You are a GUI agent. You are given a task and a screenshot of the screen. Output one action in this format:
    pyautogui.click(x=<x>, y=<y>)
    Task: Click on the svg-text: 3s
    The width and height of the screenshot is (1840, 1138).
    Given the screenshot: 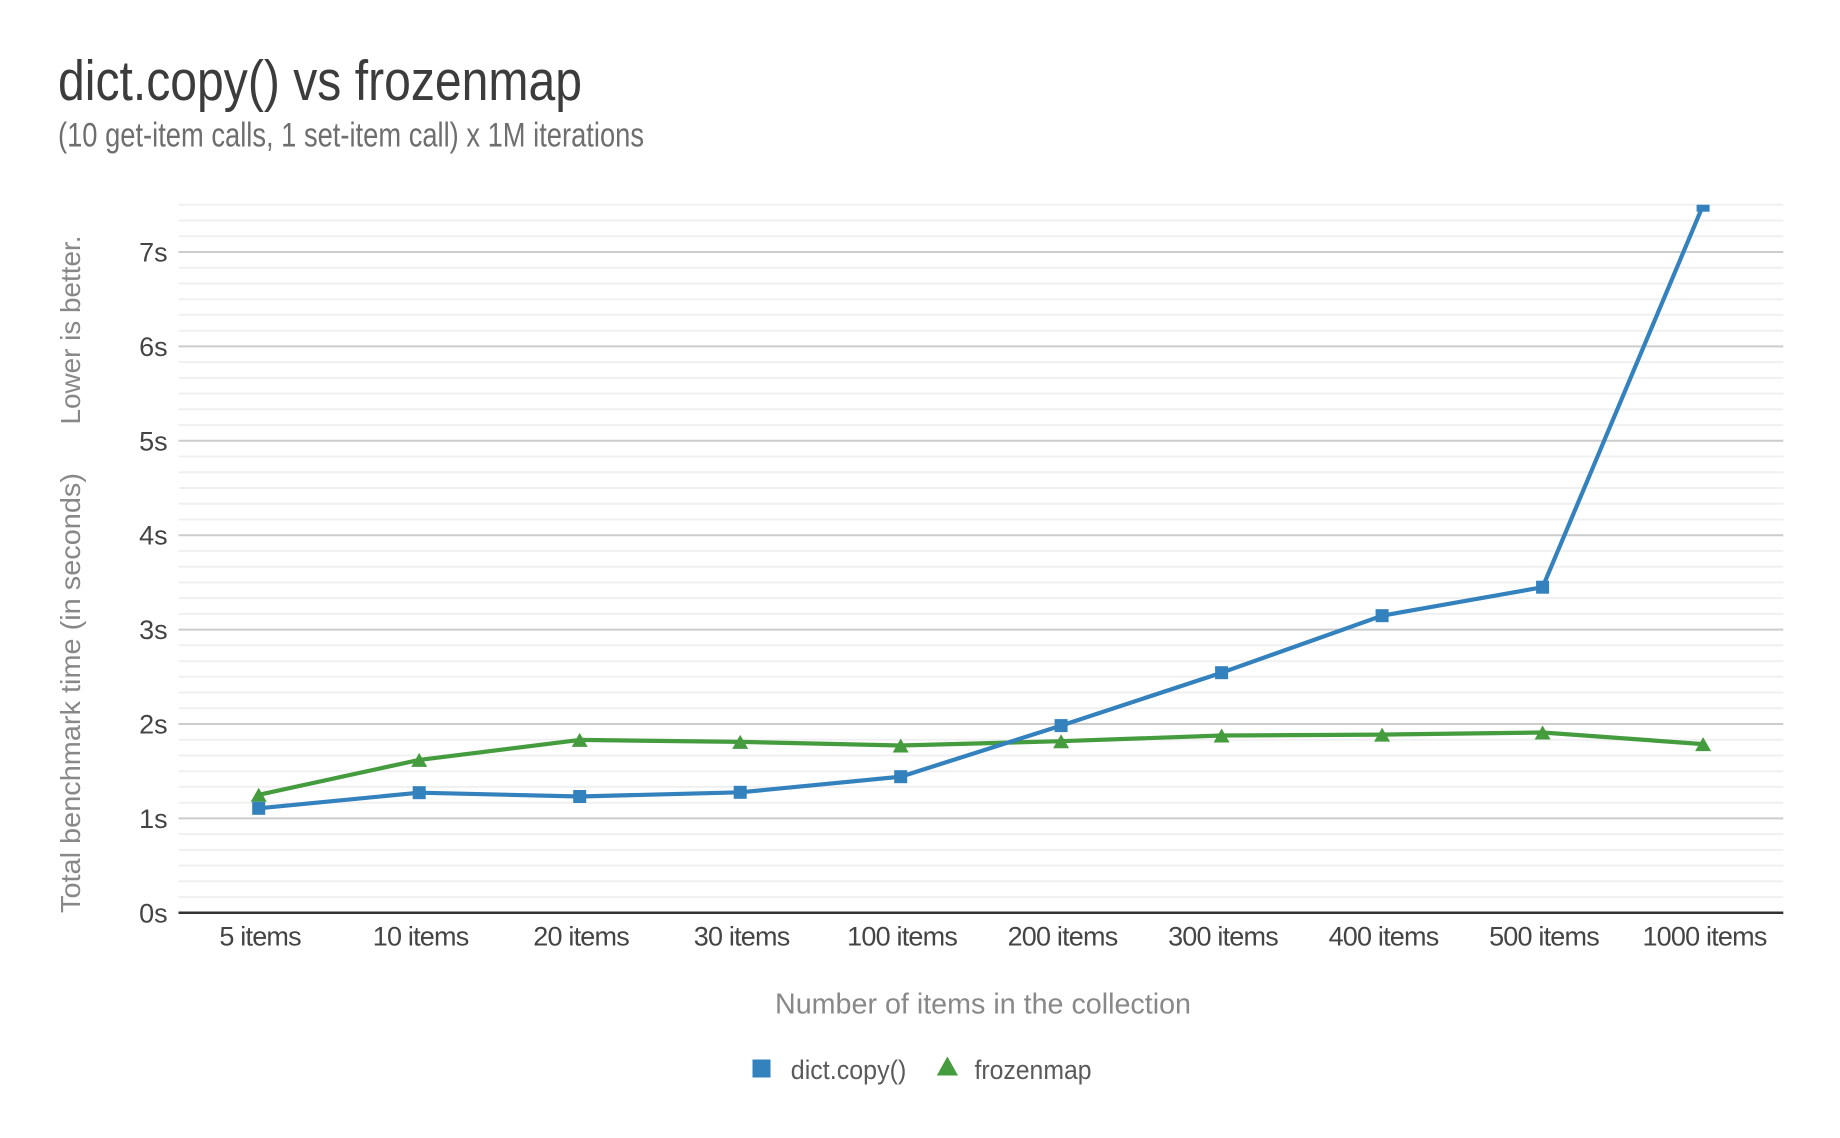 What is the action you would take?
    pyautogui.click(x=153, y=630)
    